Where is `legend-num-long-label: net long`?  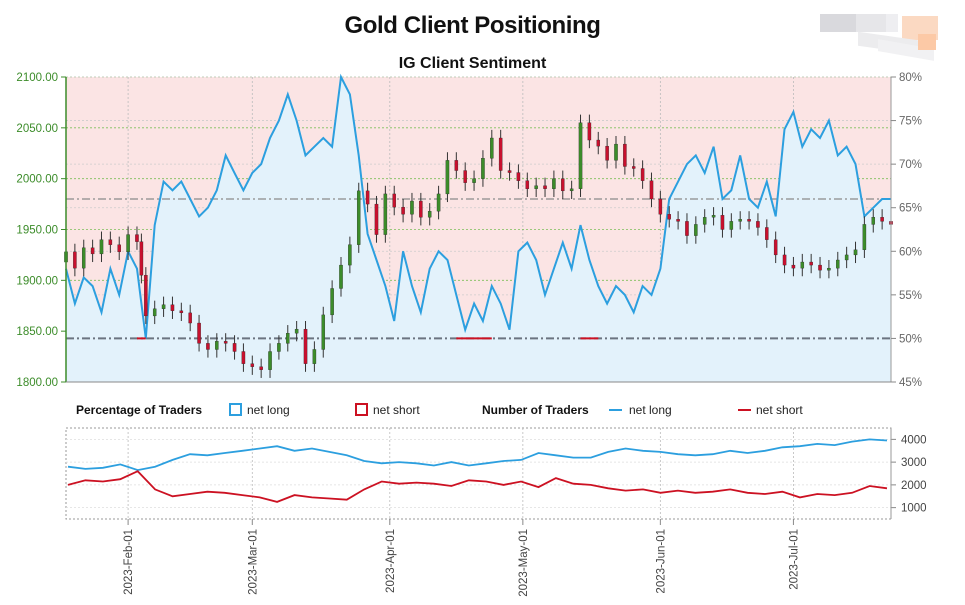
legend-num-long-label: net long is located at coordinates (650, 410).